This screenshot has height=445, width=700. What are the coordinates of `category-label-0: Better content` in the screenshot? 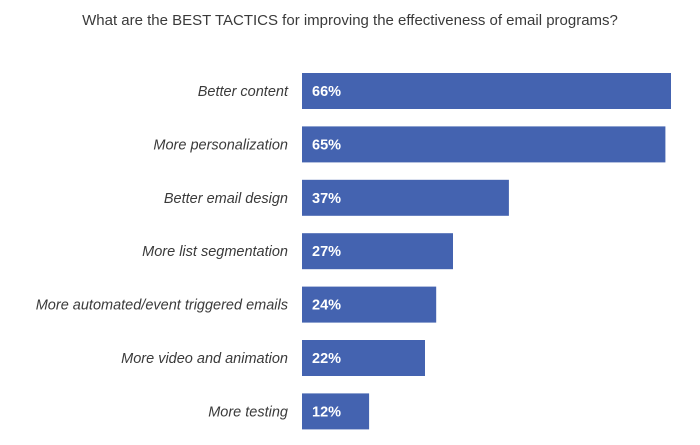 It's located at (243, 92).